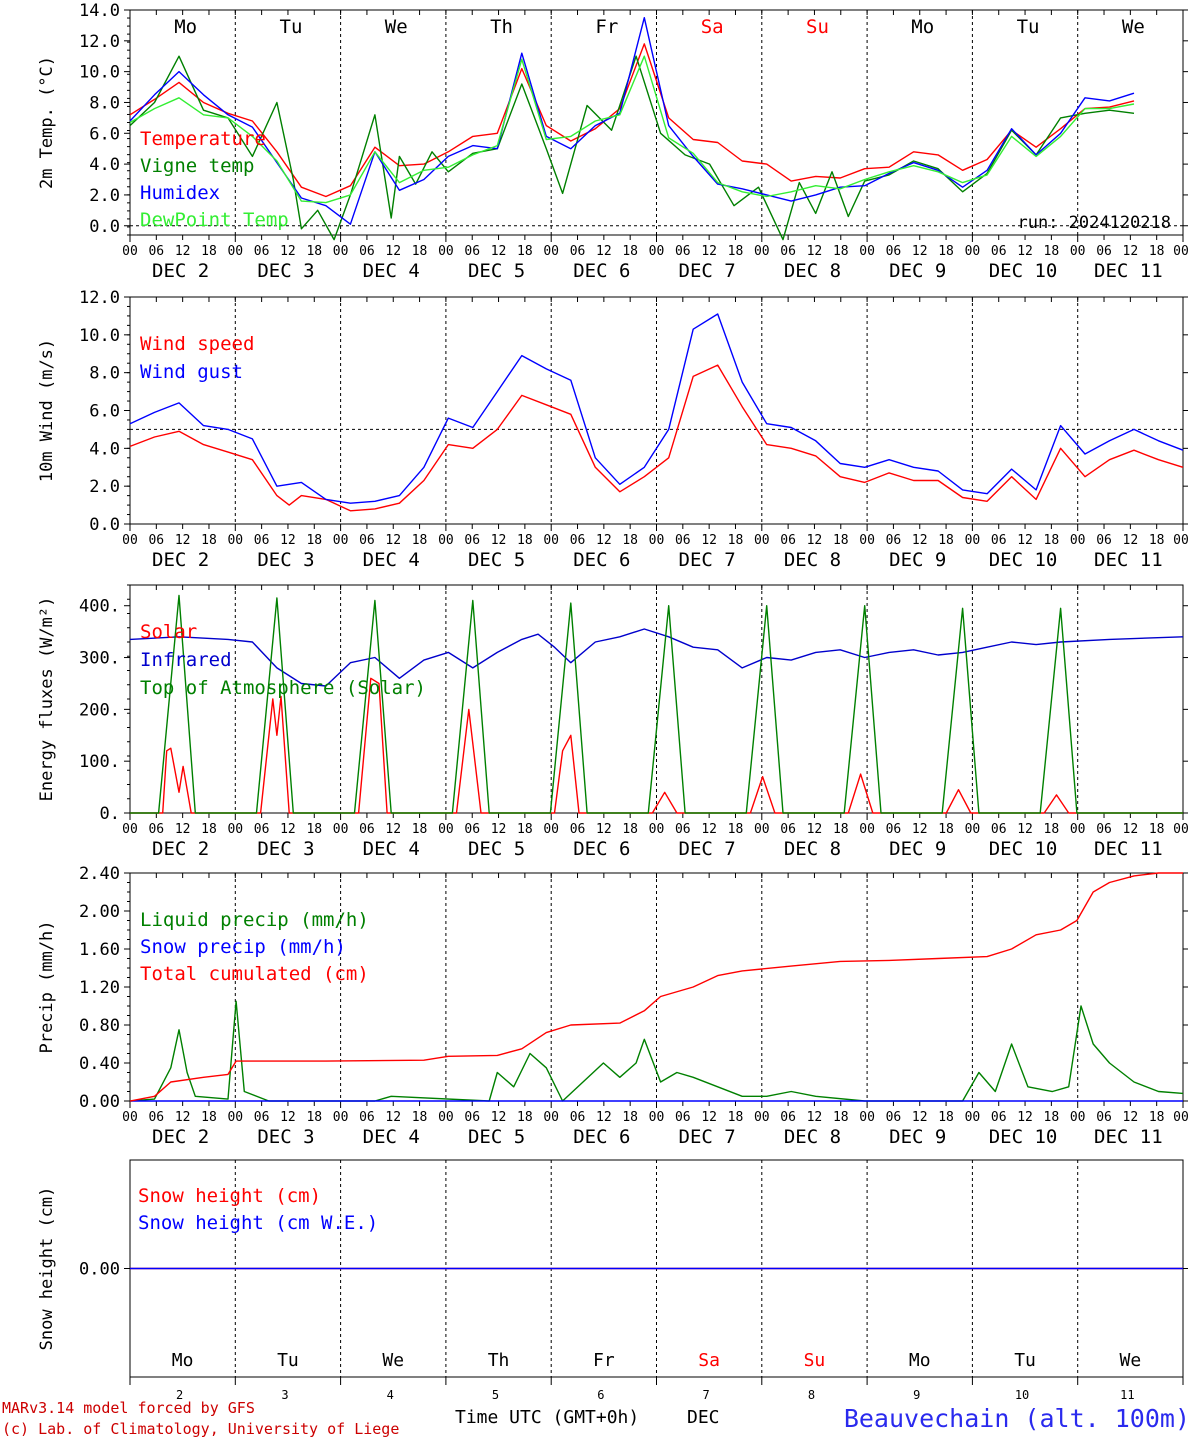  What do you see at coordinates (1128, 560) in the screenshot?
I see `date-label: DEC 11` at bounding box center [1128, 560].